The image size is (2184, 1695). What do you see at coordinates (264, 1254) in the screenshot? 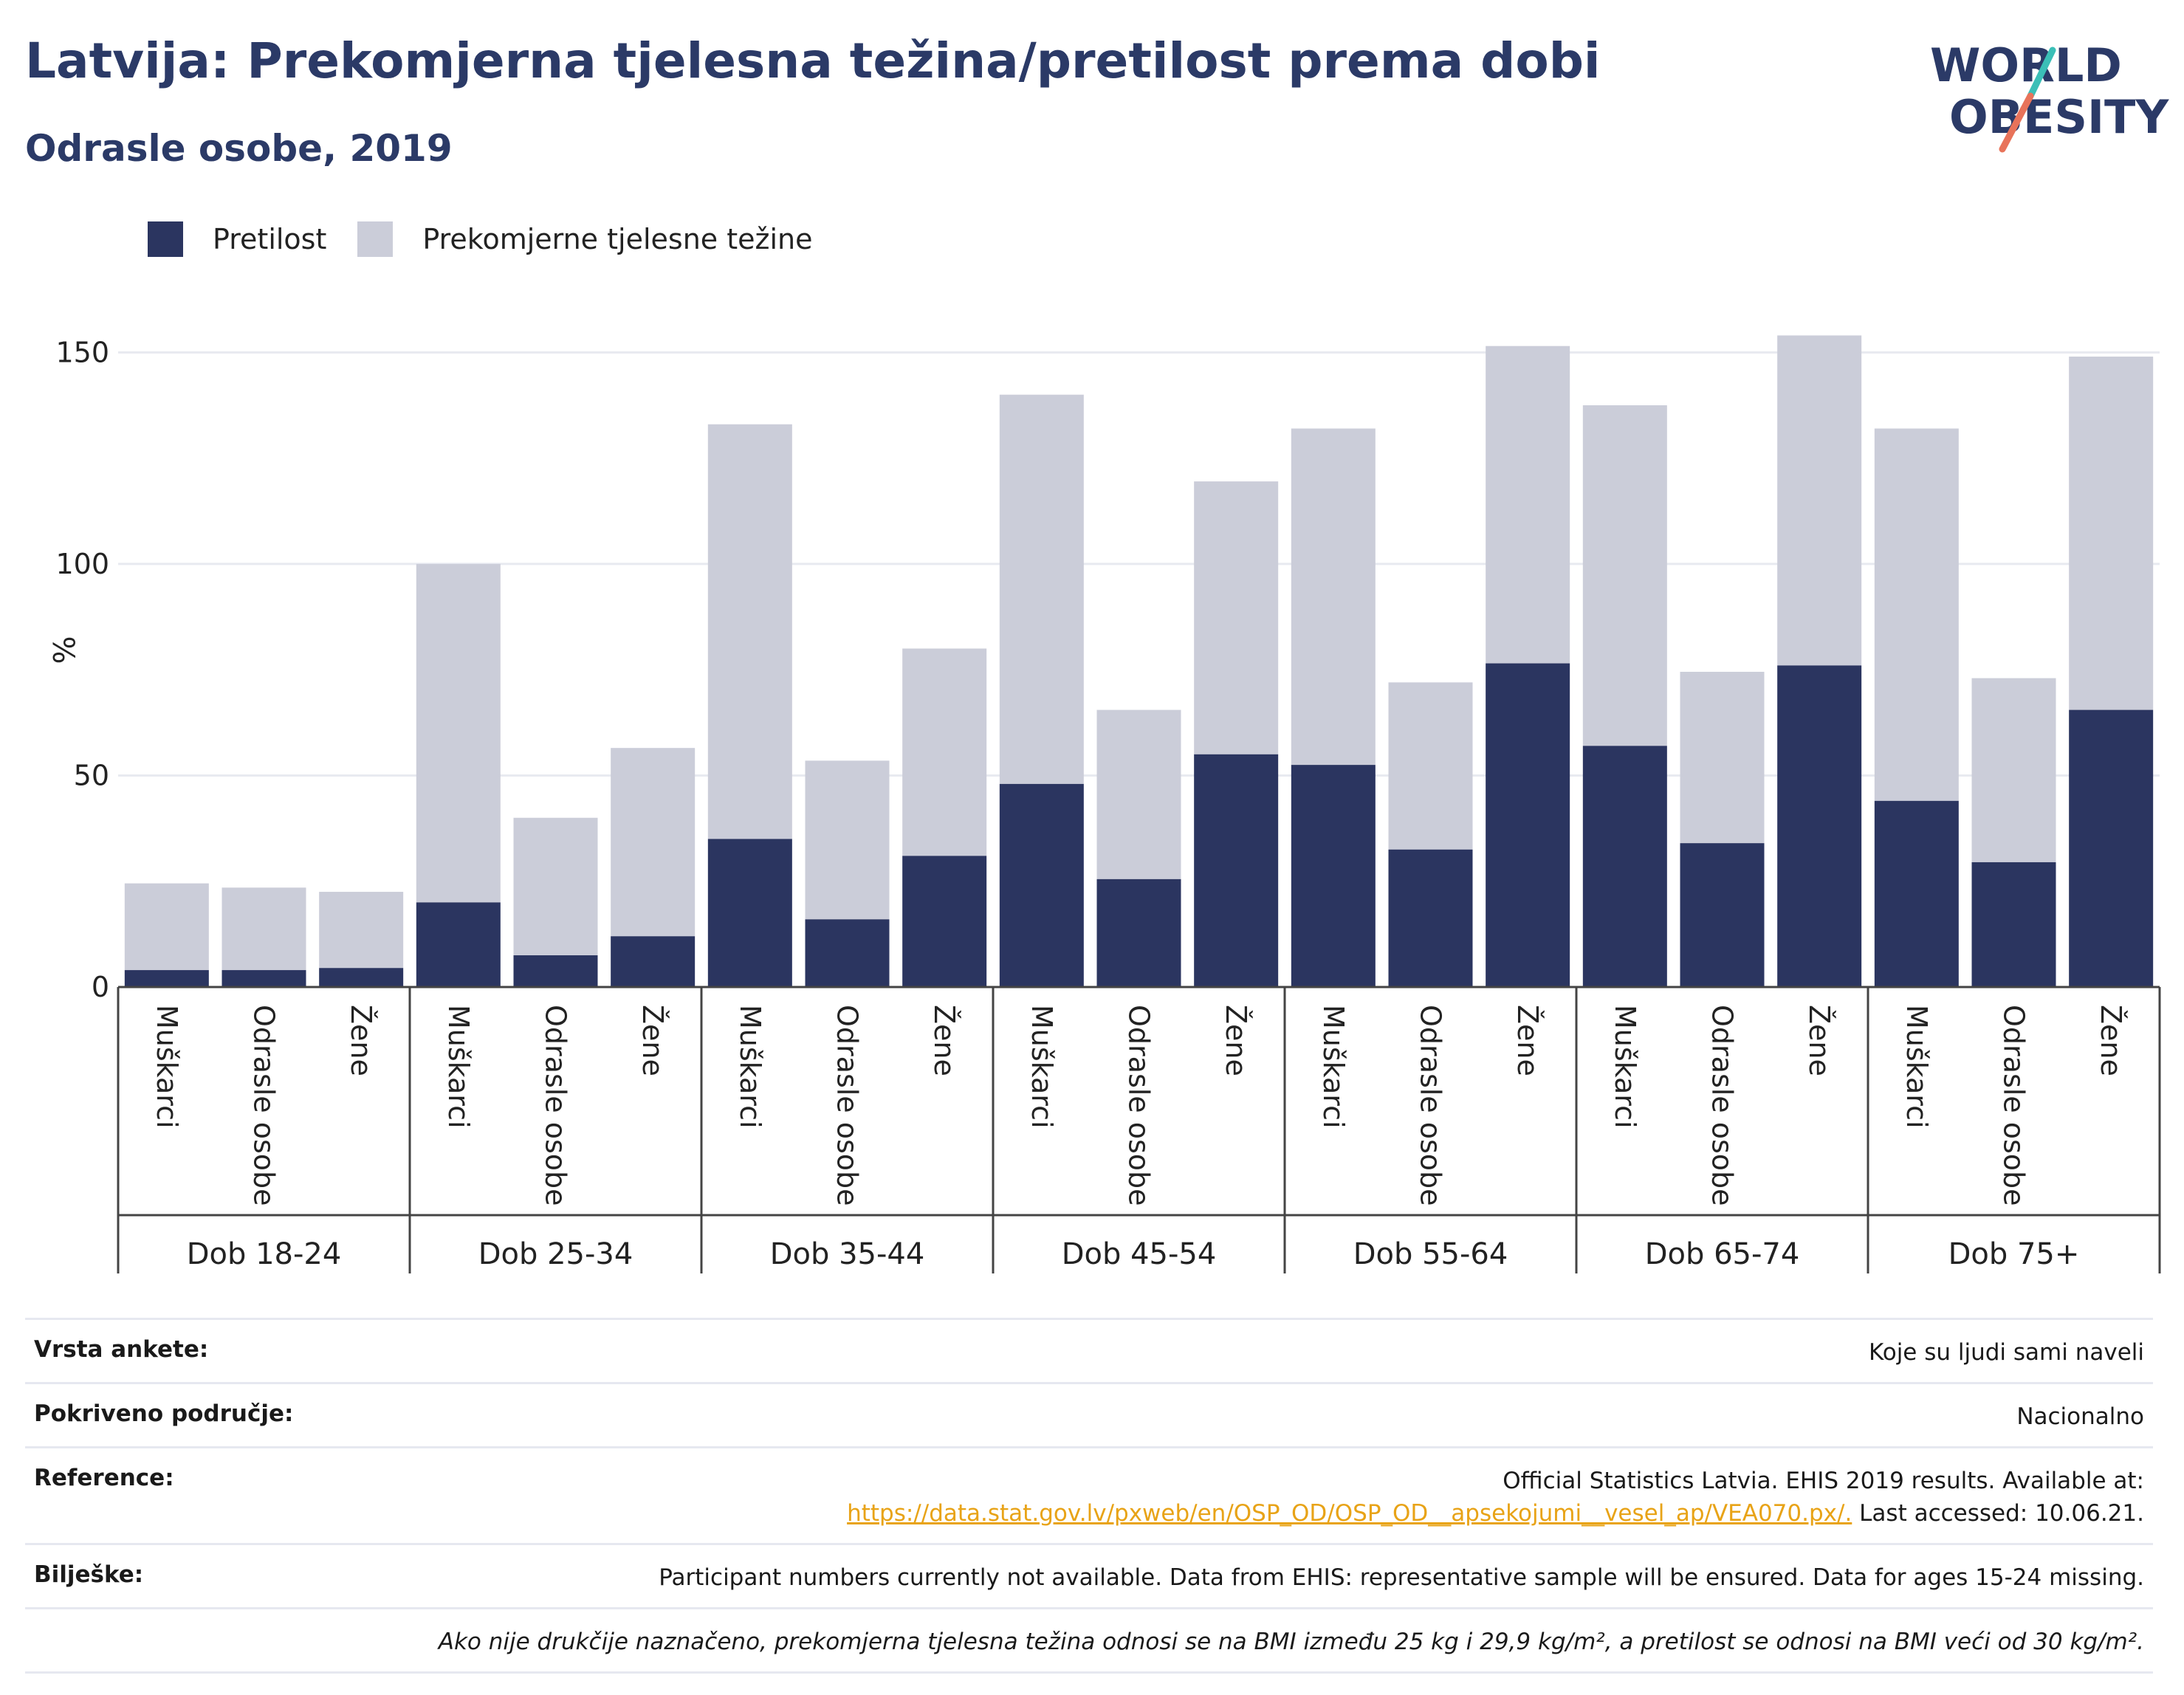
I see `x-group-label: Dob 18-24` at bounding box center [264, 1254].